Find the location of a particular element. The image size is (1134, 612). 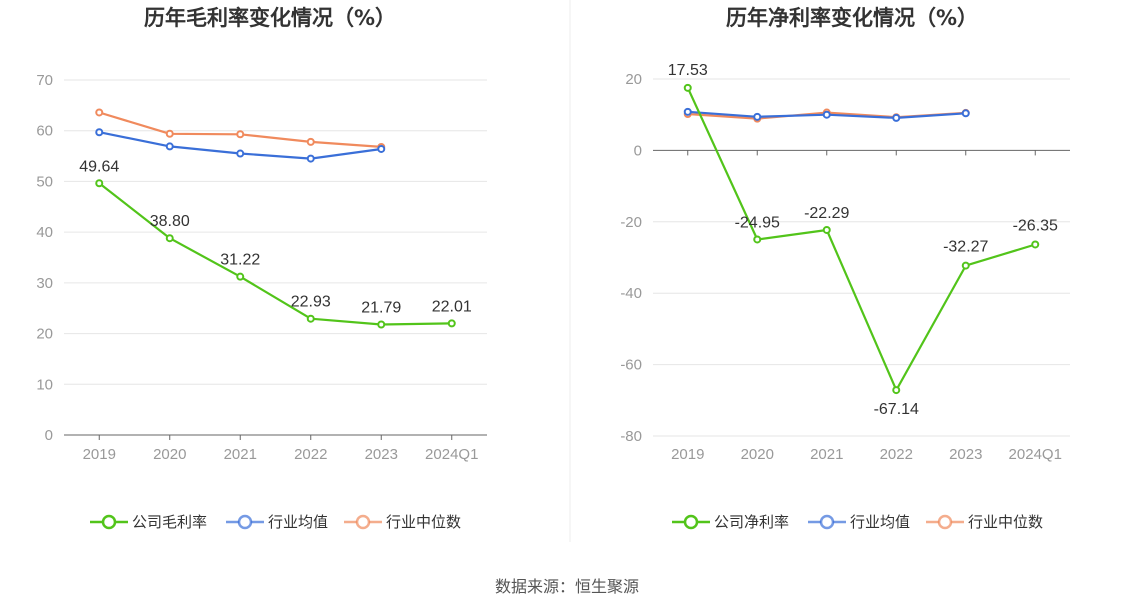

data-label: 17.53 is located at coordinates (688, 70).